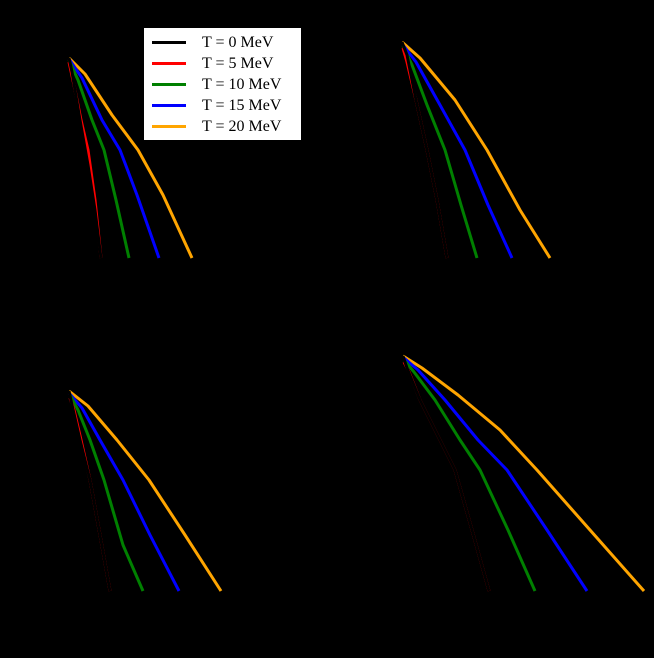 Image resolution: width=654 pixels, height=658 pixels. What do you see at coordinates (242, 126) in the screenshot?
I see `legend-label: T = 20 MeV` at bounding box center [242, 126].